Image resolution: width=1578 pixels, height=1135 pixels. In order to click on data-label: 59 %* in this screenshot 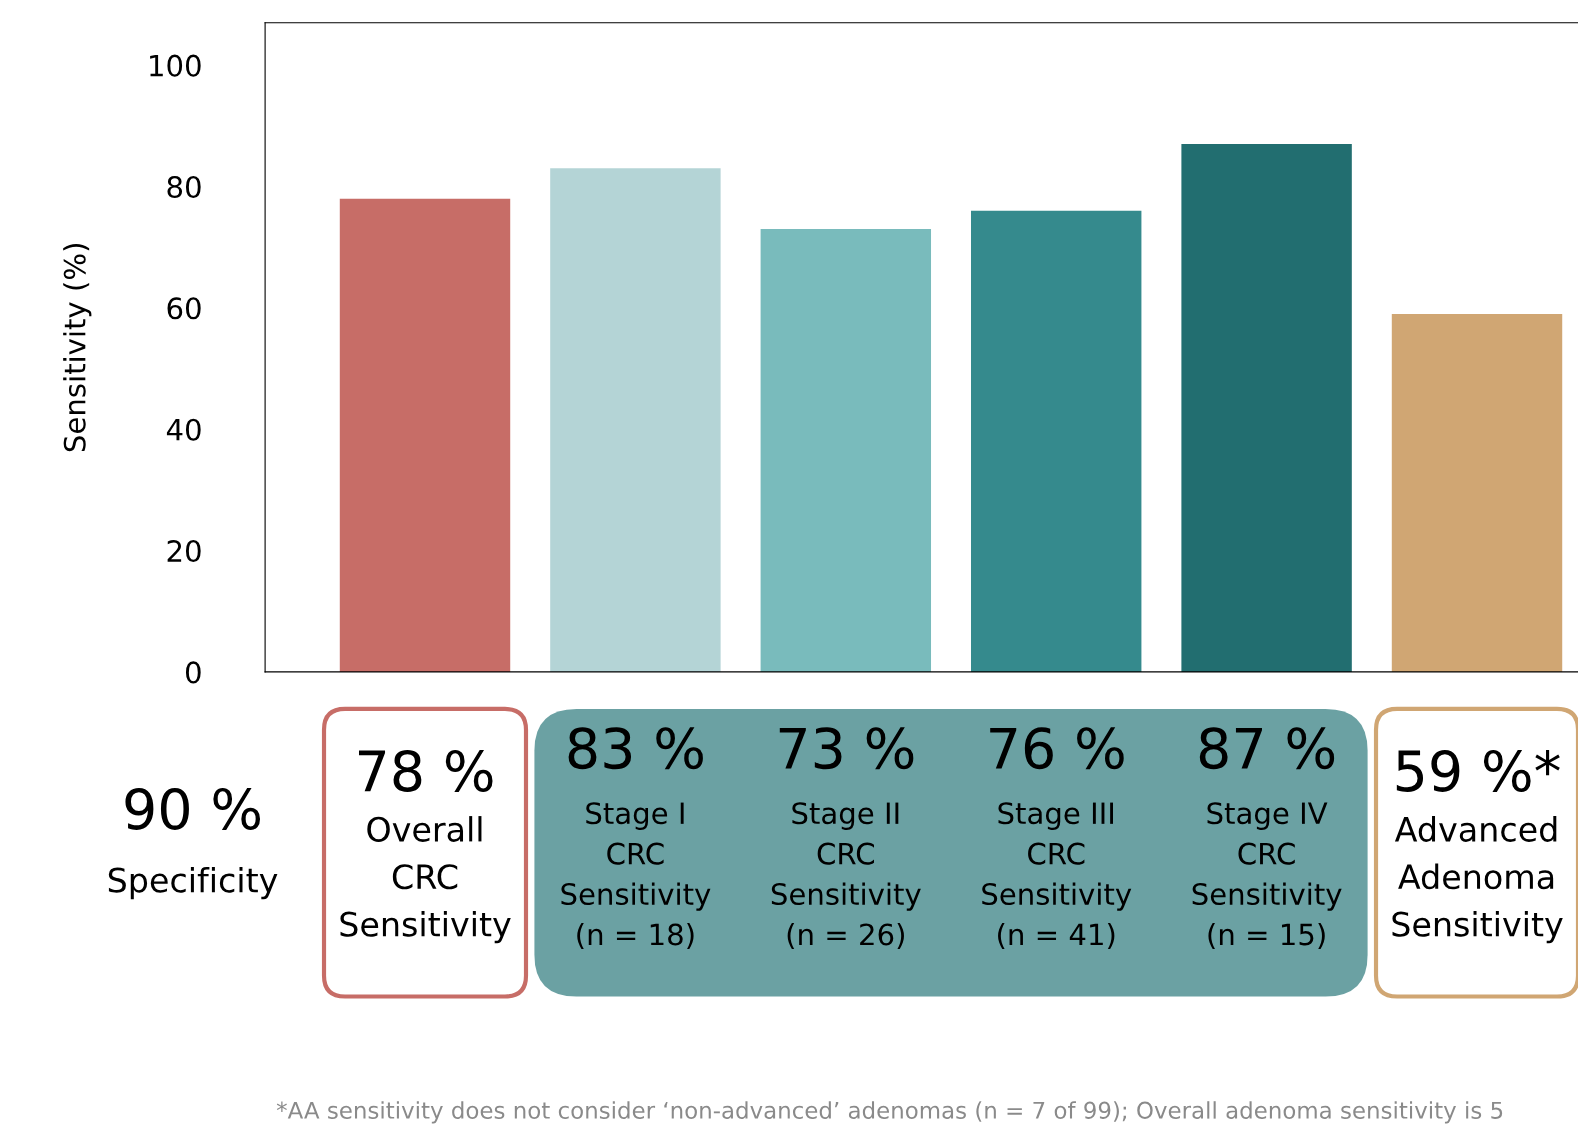, I will do `click(1478, 770)`.